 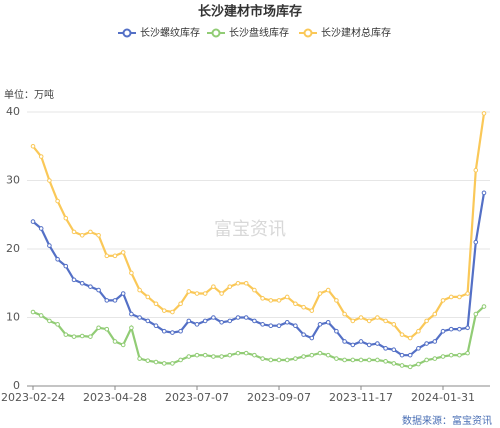 What do you see at coordinates (443, 397) in the screenshot?
I see `x-tick-label: 2024-01-31` at bounding box center [443, 397].